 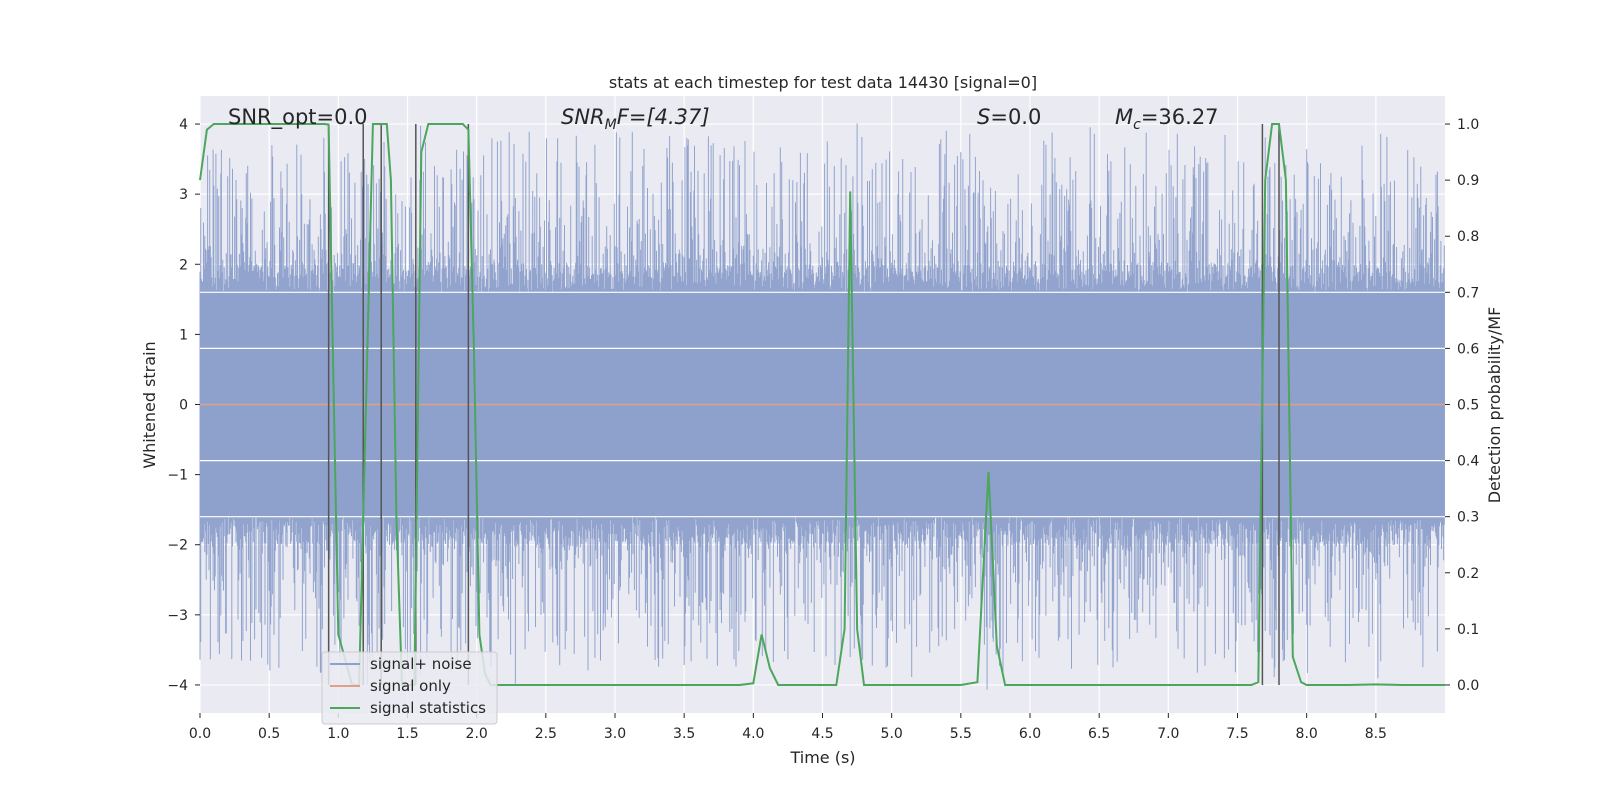 I want to click on y2-tick-label: 0.8, so click(x=1468, y=237).